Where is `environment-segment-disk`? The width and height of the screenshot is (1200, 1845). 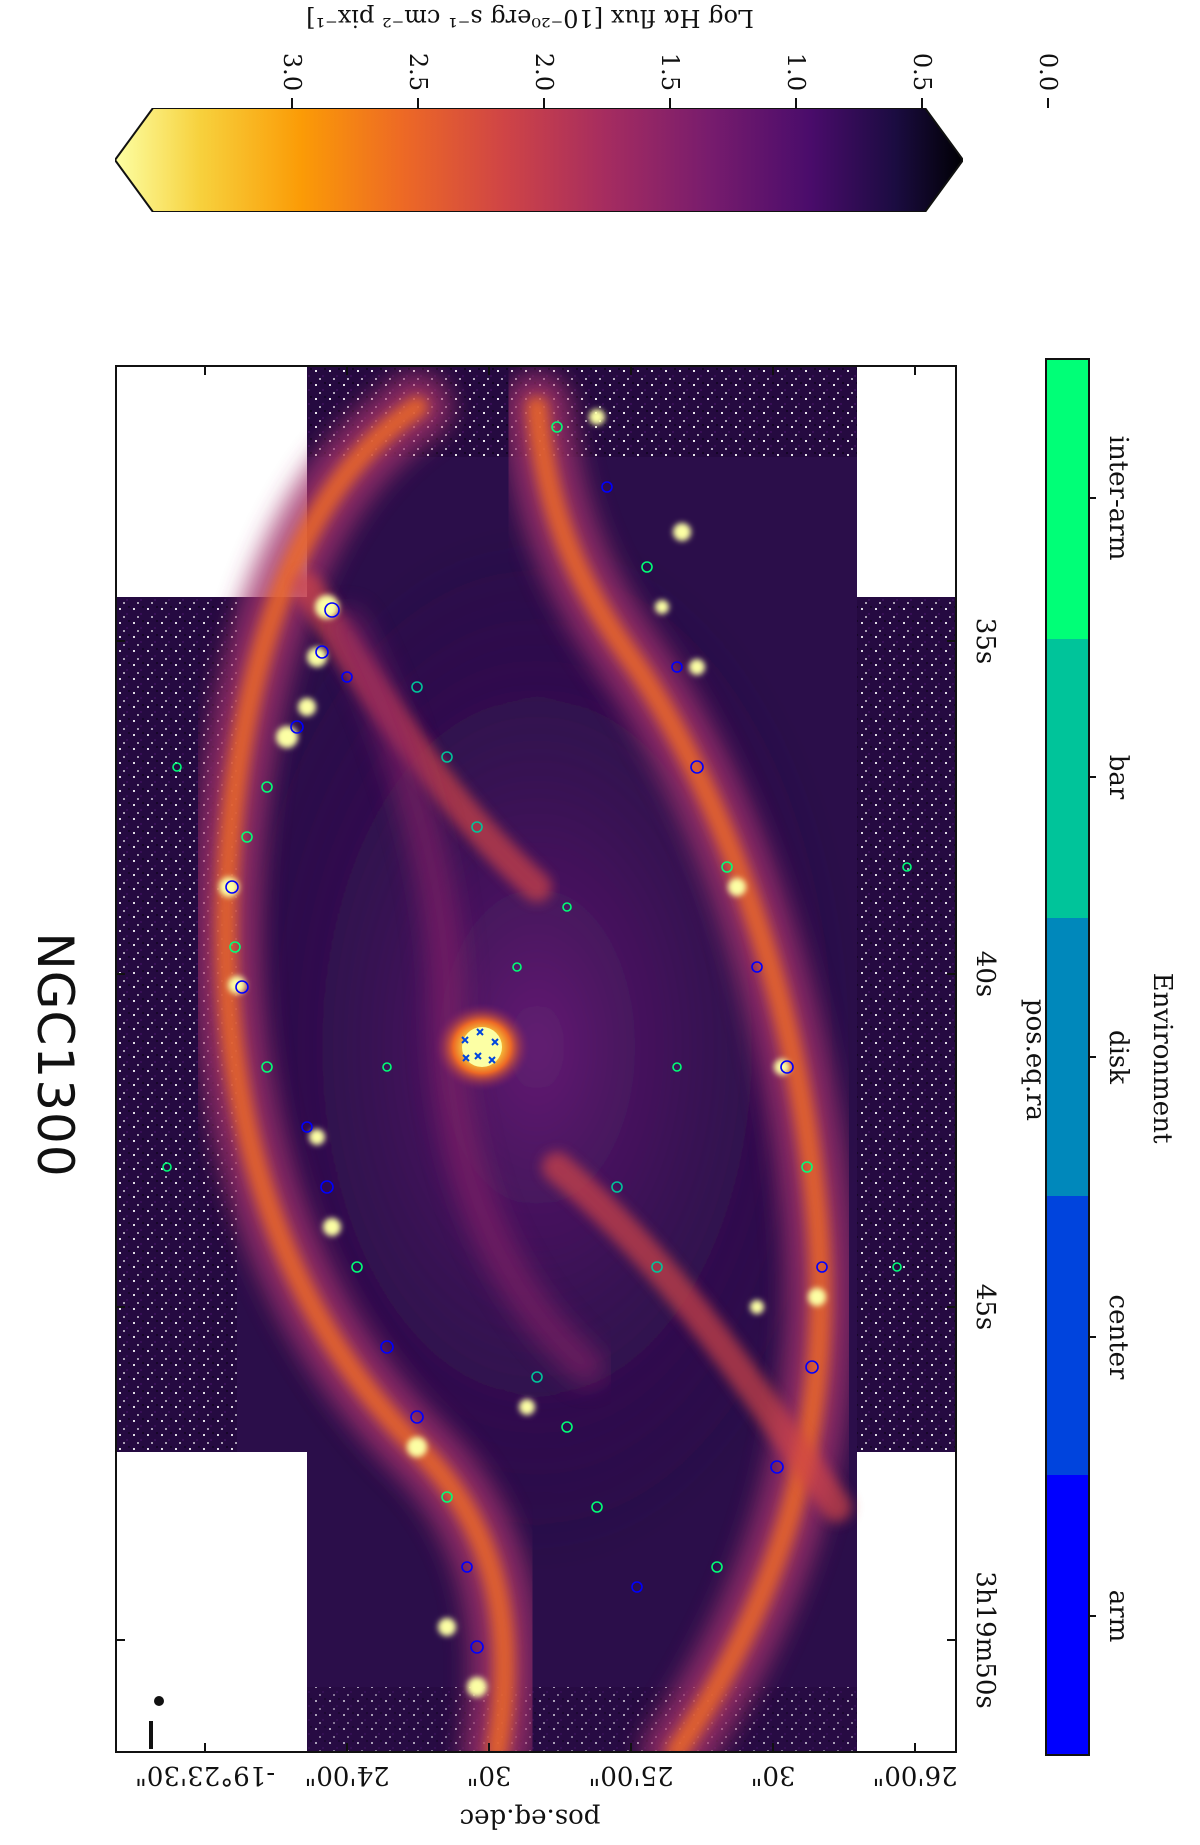 environment-segment-disk is located at coordinates (1067, 1057).